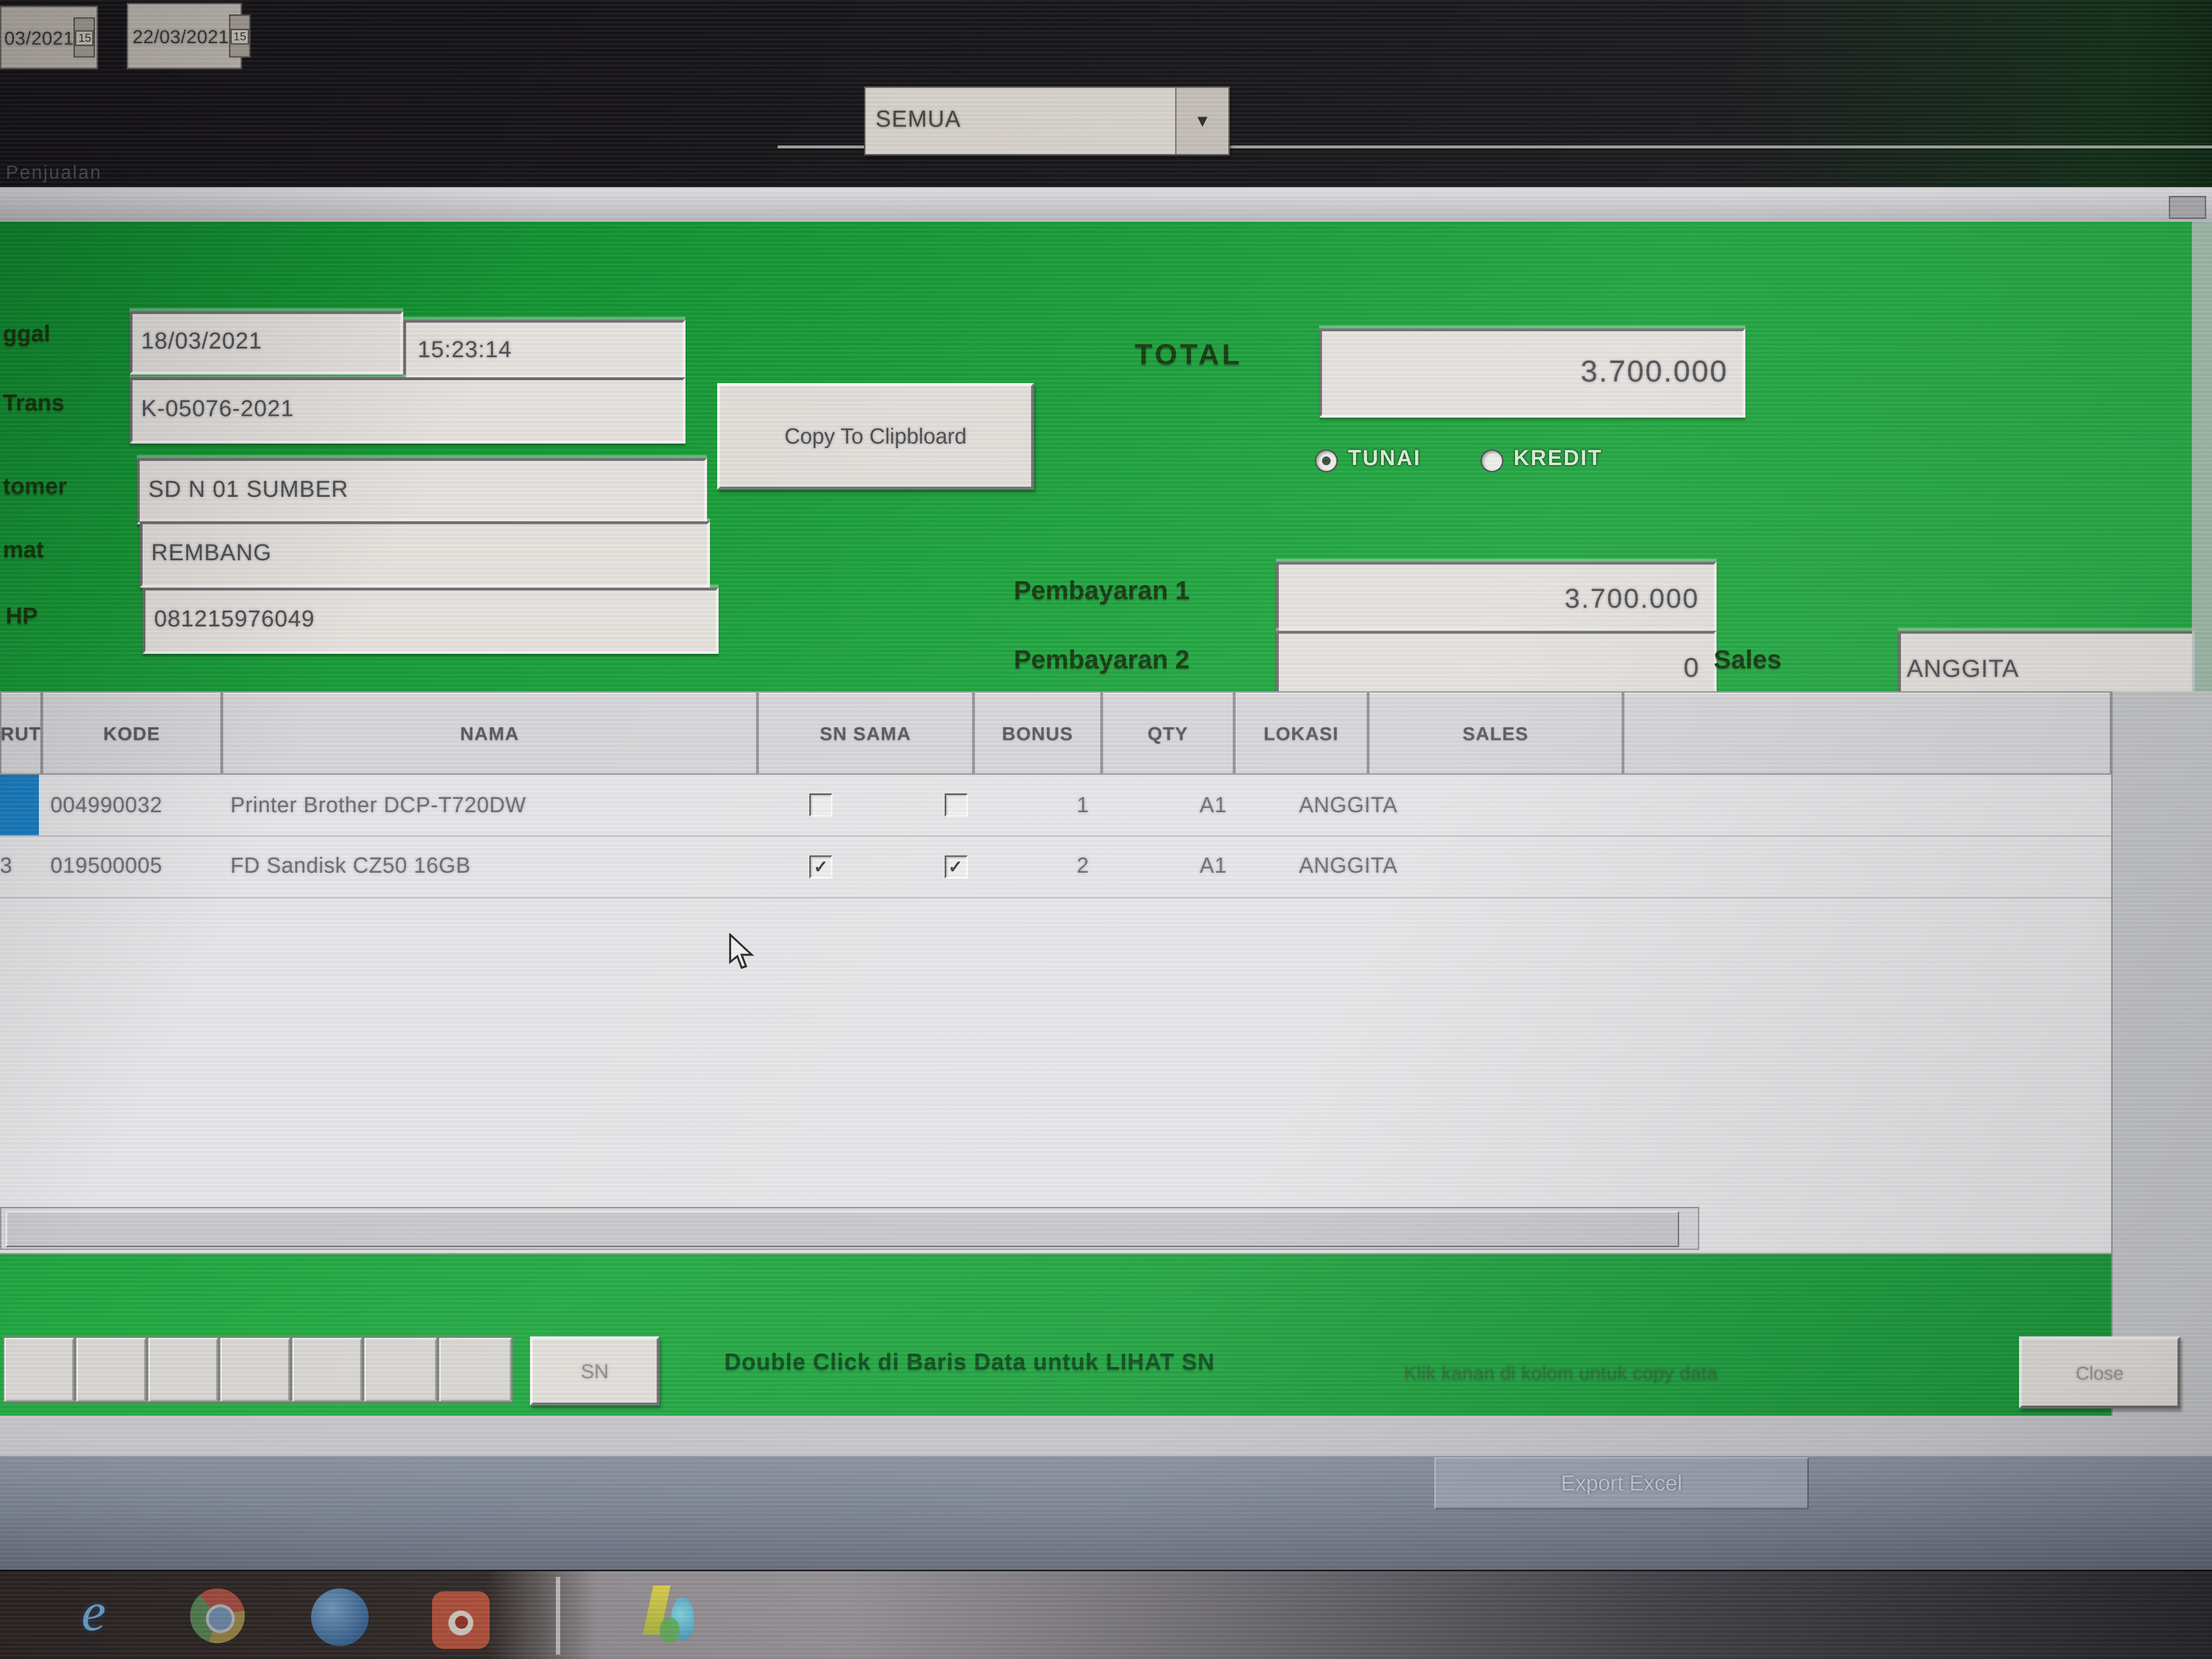  Describe the element at coordinates (1532, 373) in the screenshot. I see `total-field: 3.700.000` at that location.